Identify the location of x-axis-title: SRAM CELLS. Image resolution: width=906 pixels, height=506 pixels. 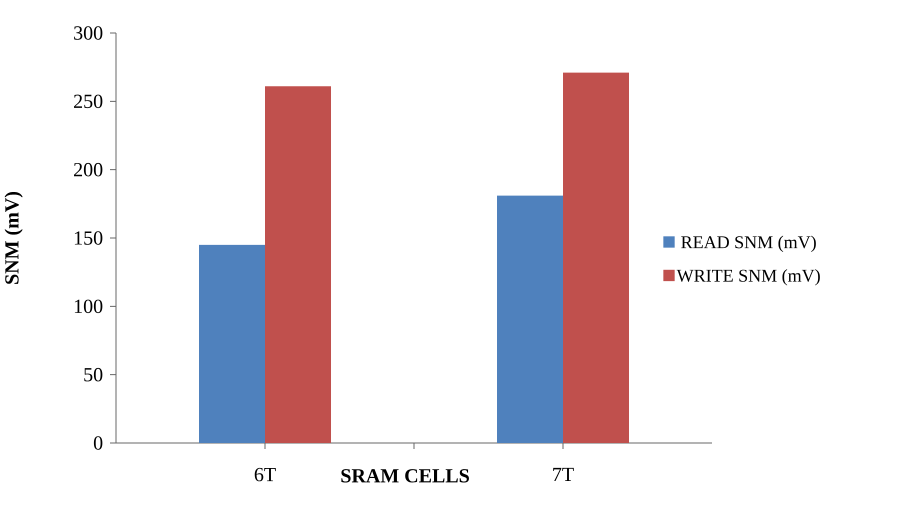
(405, 476).